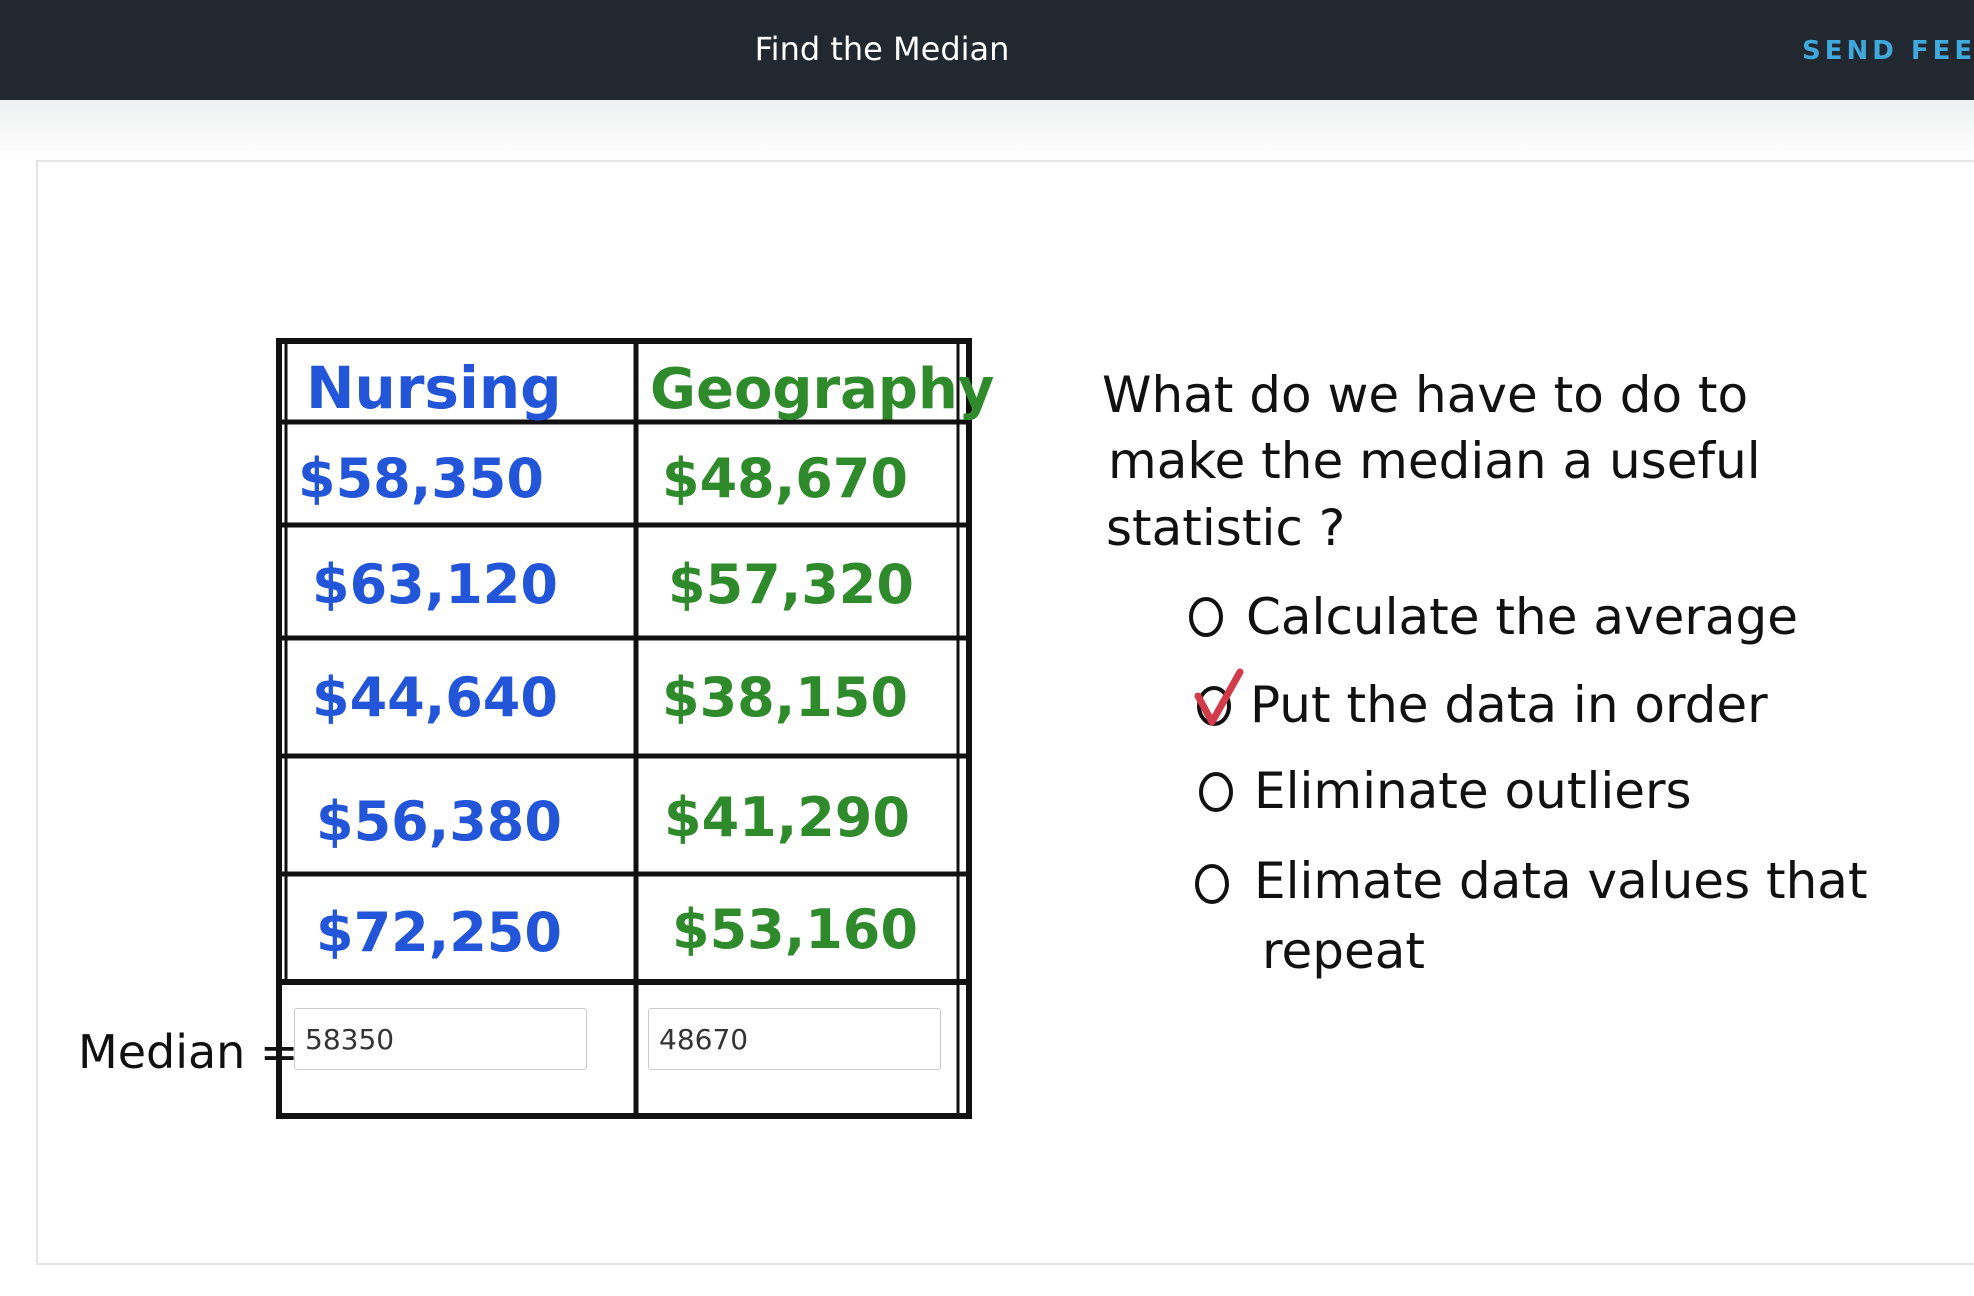 Image resolution: width=1974 pixels, height=1296 pixels. I want to click on geography-cell: $38,150, so click(785, 697).